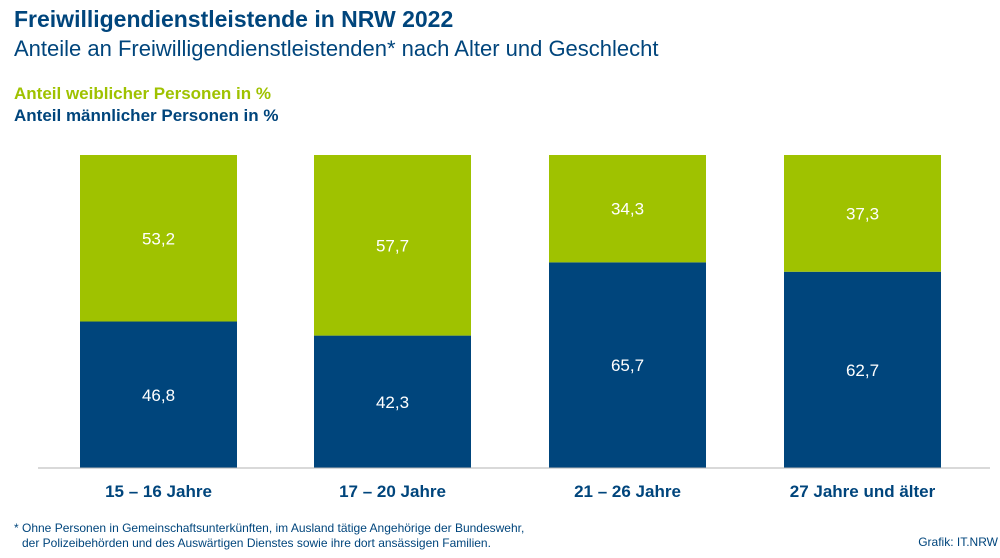 Image resolution: width=1000 pixels, height=558 pixels. I want to click on legend-male: Anteil männlicher Personen in %, so click(146, 115).